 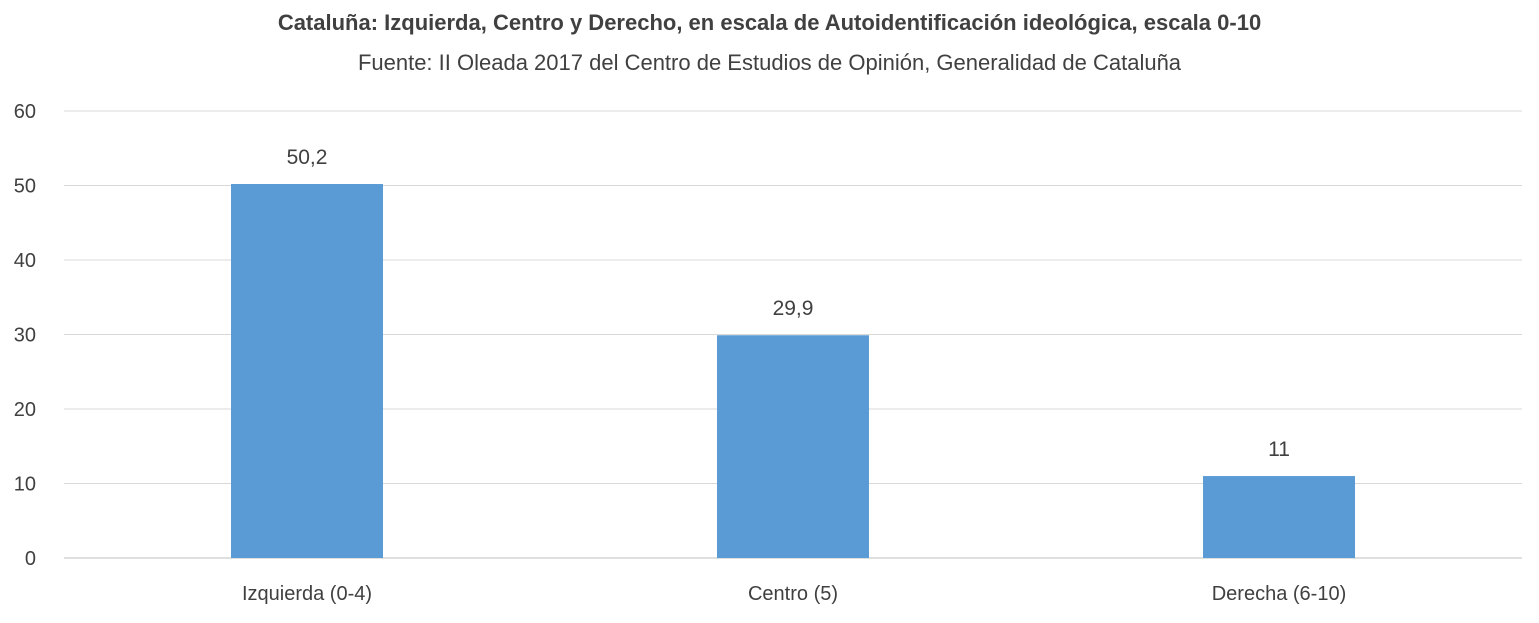 I want to click on data-label: 50,2, so click(x=307, y=157).